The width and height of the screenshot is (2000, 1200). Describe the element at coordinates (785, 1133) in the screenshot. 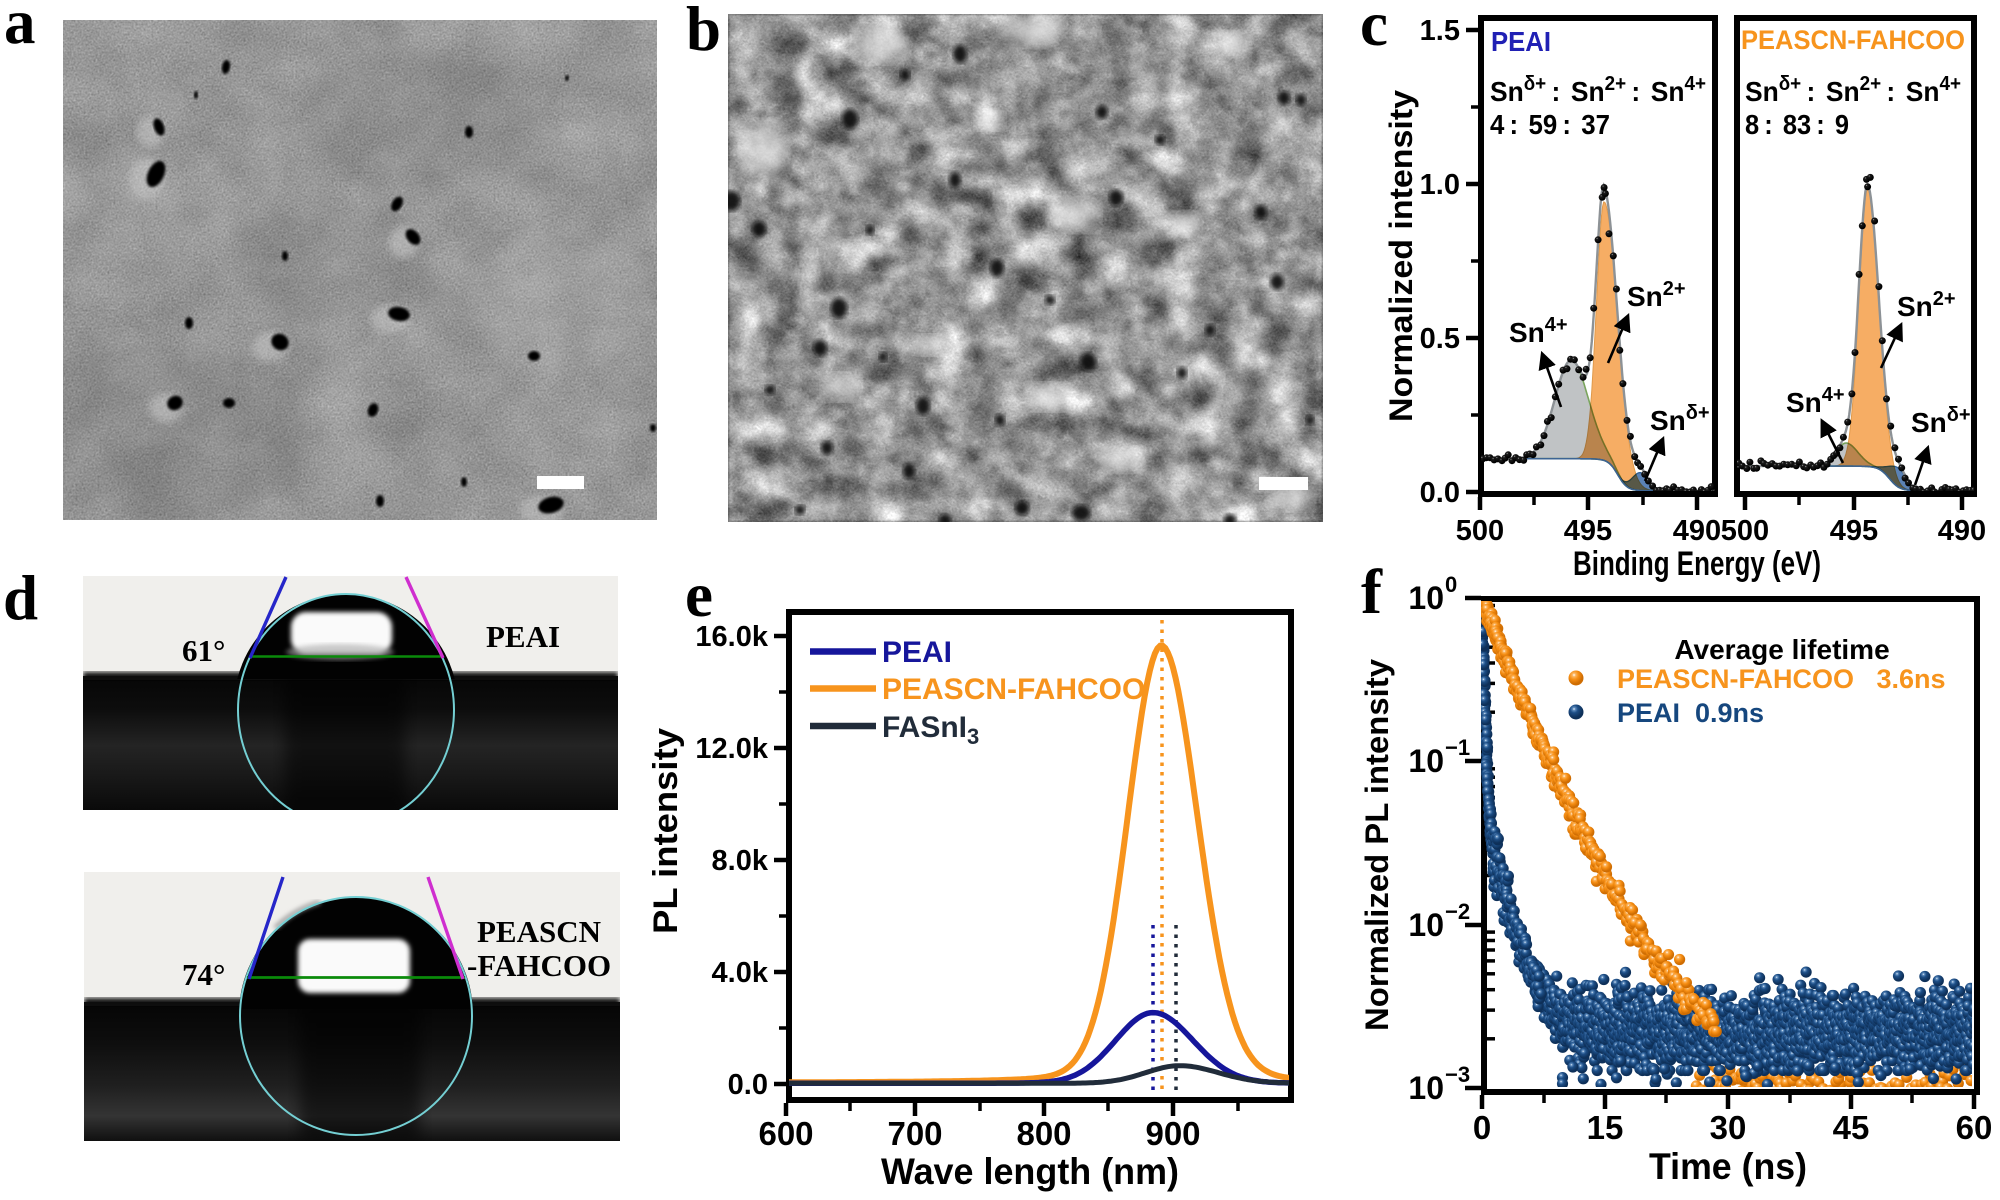

I see `svg-text: 600` at that location.